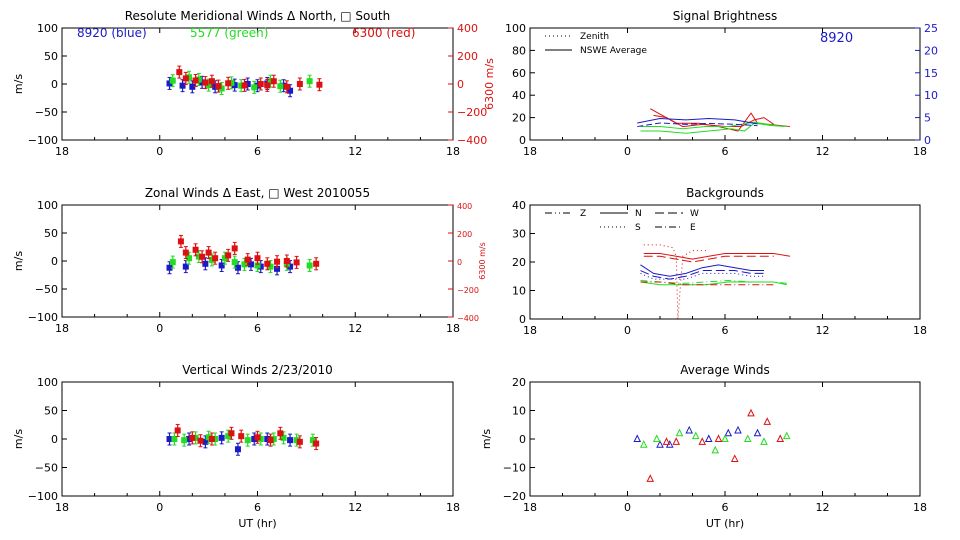 This screenshot has height=540, width=960. What do you see at coordinates (613, 51) in the screenshot?
I see `legend-label: NSWE Average` at bounding box center [613, 51].